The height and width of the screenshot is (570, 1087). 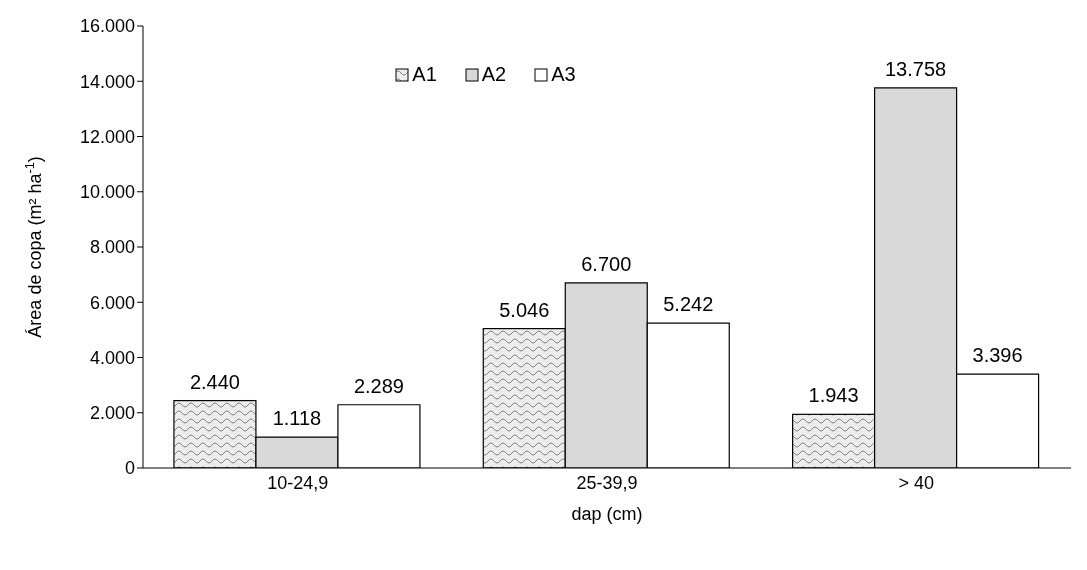 What do you see at coordinates (107, 81) in the screenshot?
I see `y-tick-label: 14.000` at bounding box center [107, 81].